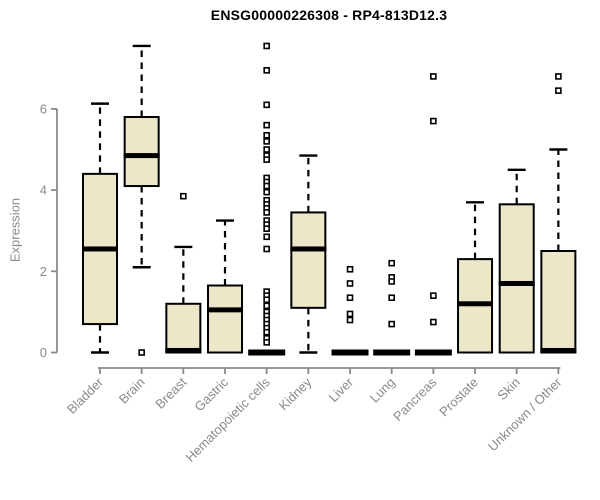 This screenshot has height=500, width=600. What do you see at coordinates (433, 214) in the screenshot?
I see `boxplot-pancreas` at bounding box center [433, 214].